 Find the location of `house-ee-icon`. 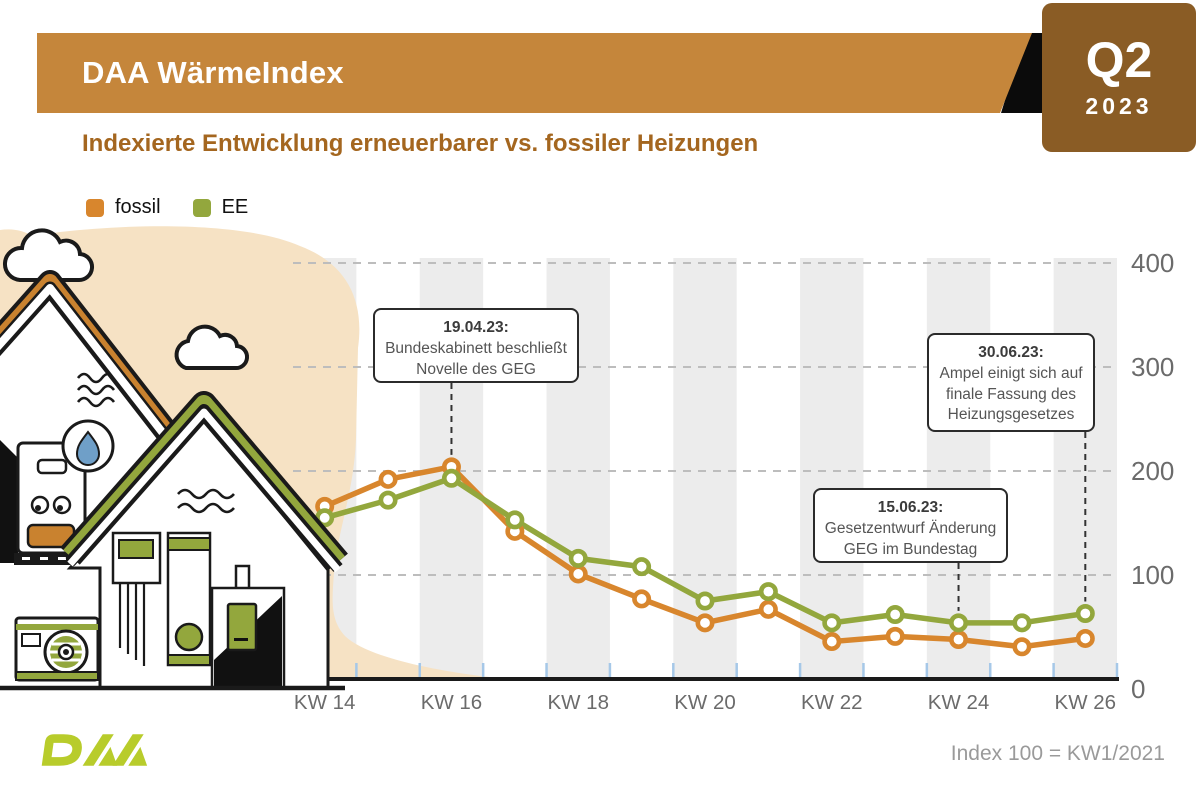

house-ee-icon is located at coordinates (204, 540).